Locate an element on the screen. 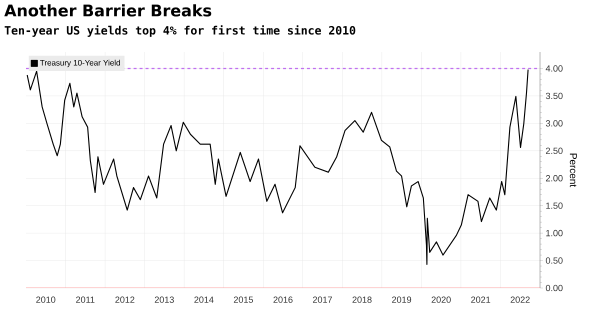  x-tick-label: 2016 is located at coordinates (283, 299).